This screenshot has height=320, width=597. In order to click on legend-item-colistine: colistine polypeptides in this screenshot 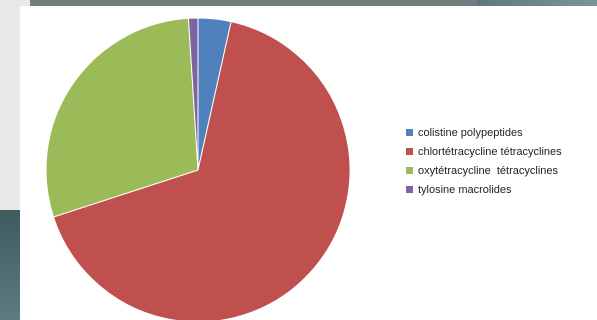, I will do `click(484, 132)`.